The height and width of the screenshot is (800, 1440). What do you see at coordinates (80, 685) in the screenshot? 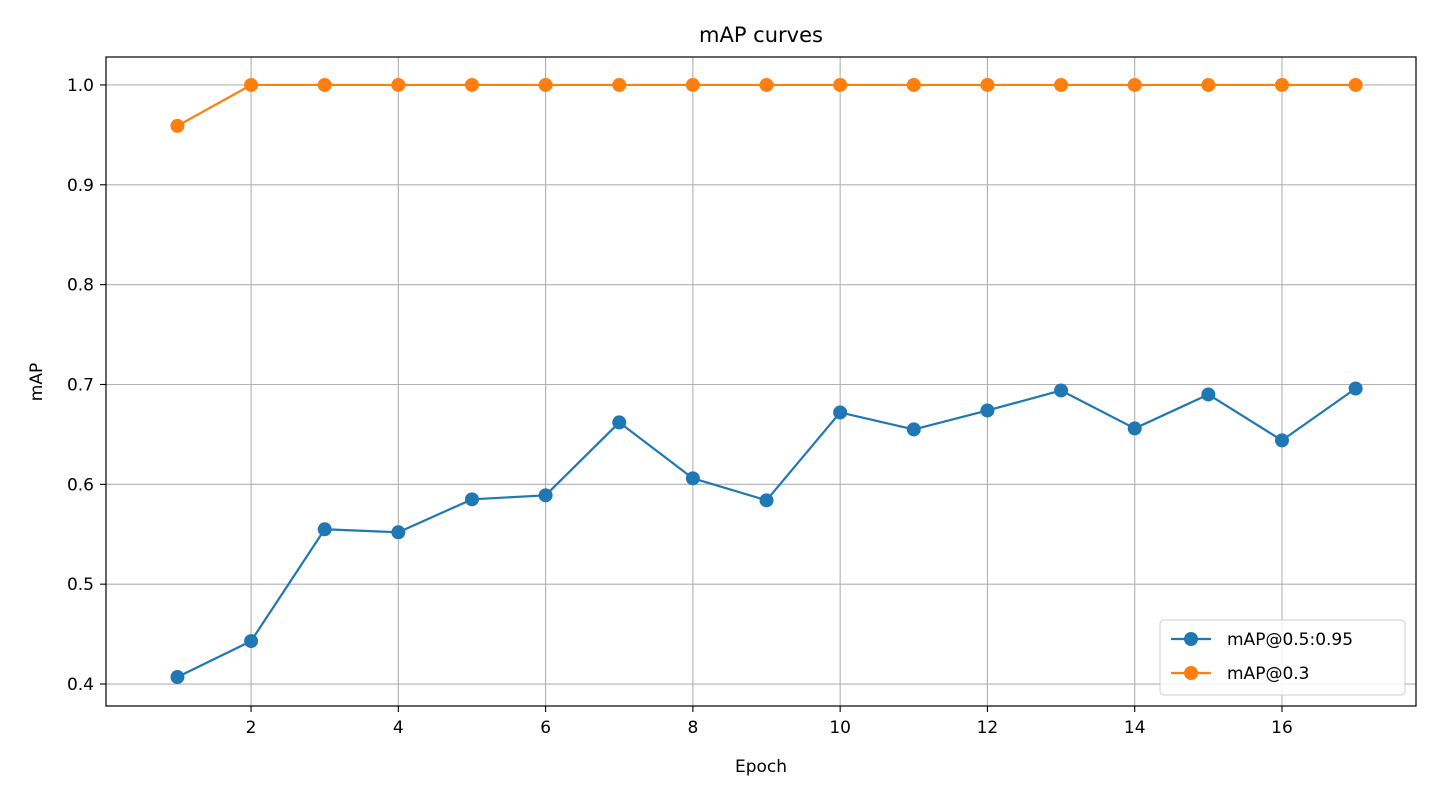
I see `y-tick-label: 0.4` at bounding box center [80, 685].